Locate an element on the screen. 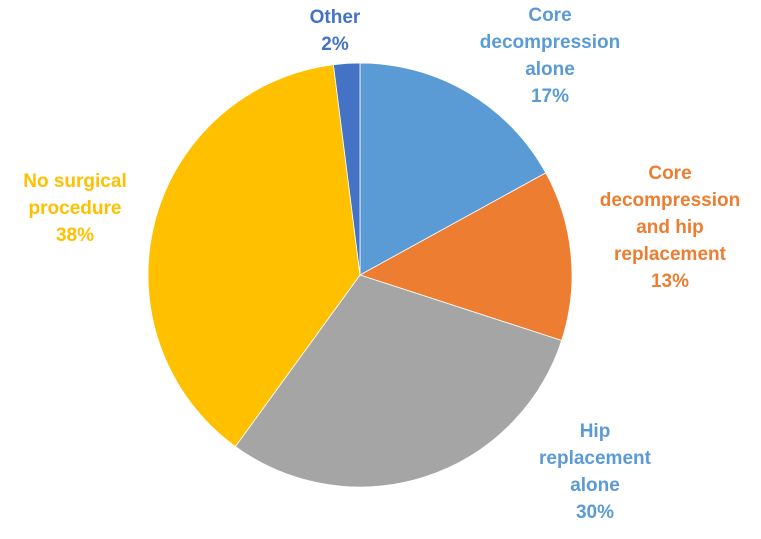  label-no-surgical-procedure: No surgical procedure 38% is located at coordinates (75, 208).